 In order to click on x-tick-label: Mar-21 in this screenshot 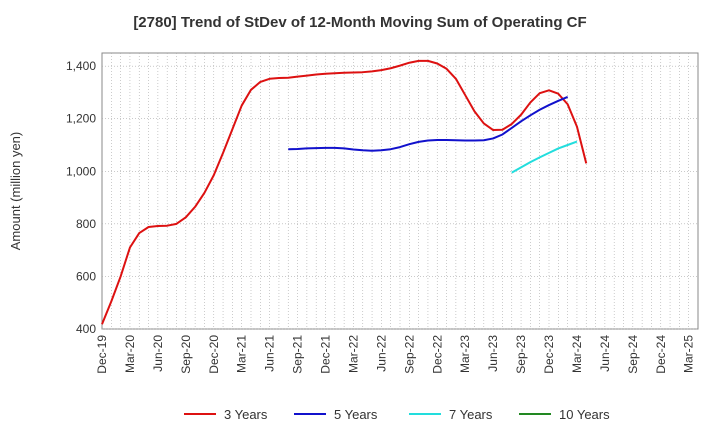, I will do `click(242, 354)`.